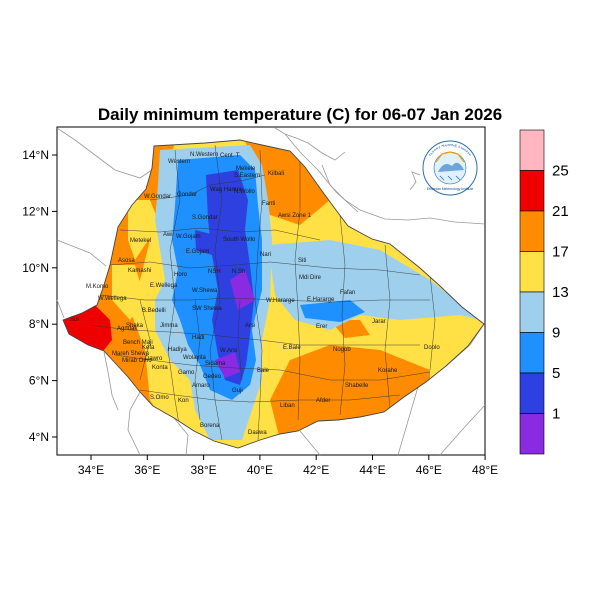  What do you see at coordinates (39, 437) in the screenshot?
I see `y-tick-label: 4°N` at bounding box center [39, 437].